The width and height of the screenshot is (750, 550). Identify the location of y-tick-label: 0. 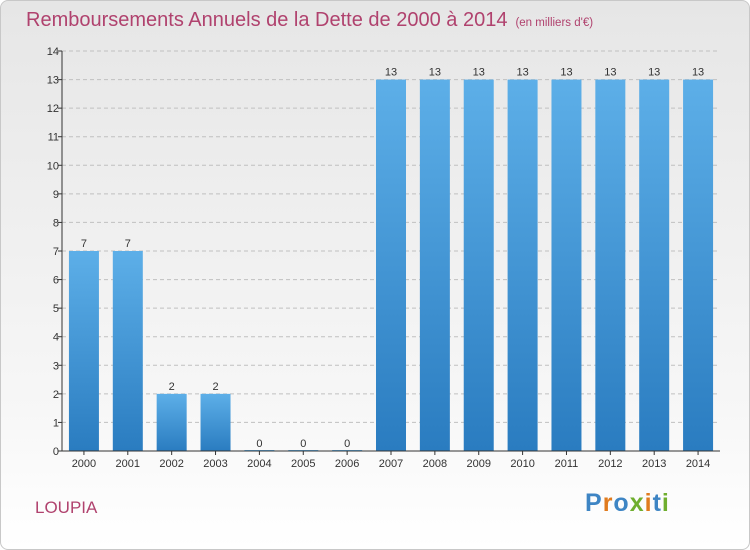
(56, 452).